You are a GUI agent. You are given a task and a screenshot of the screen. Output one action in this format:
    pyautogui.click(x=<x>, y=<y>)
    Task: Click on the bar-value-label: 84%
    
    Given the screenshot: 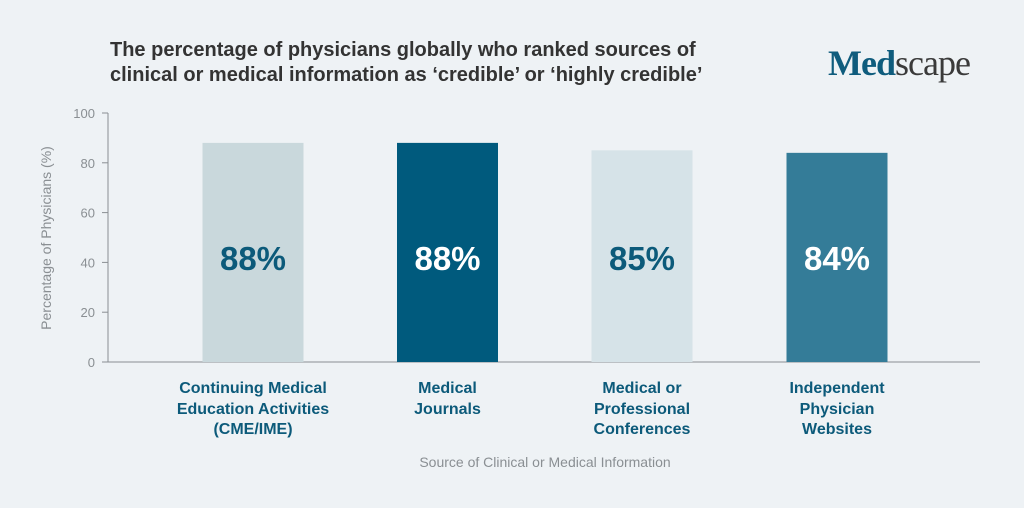 What is the action you would take?
    pyautogui.click(x=837, y=258)
    